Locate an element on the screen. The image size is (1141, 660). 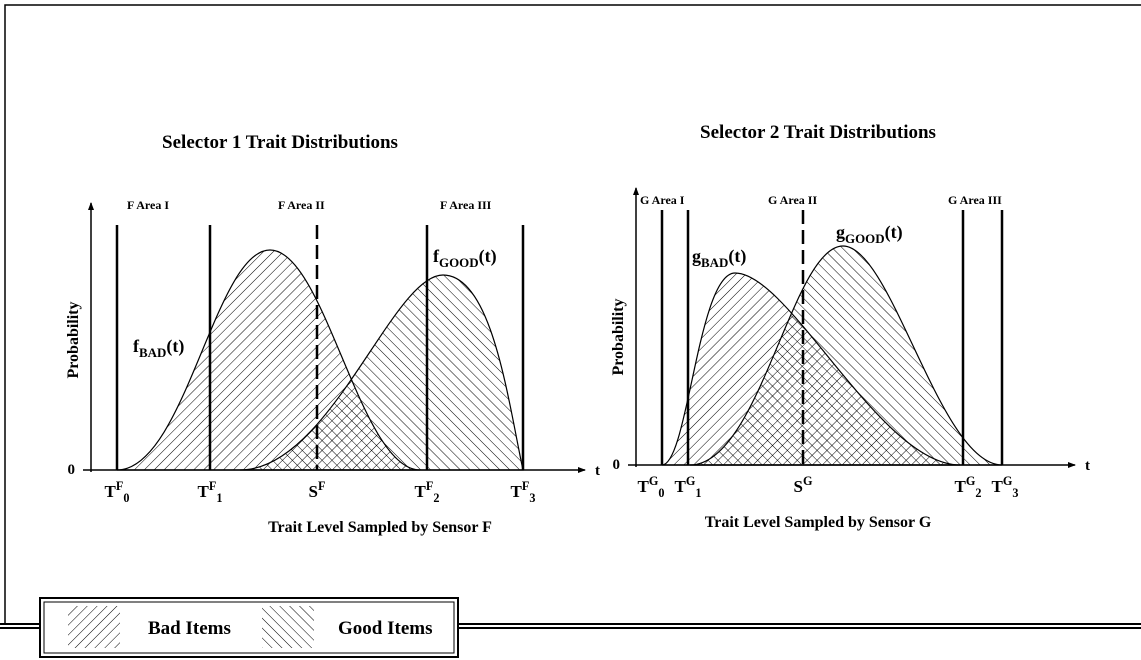
label: TG2 is located at coordinates (968, 487).